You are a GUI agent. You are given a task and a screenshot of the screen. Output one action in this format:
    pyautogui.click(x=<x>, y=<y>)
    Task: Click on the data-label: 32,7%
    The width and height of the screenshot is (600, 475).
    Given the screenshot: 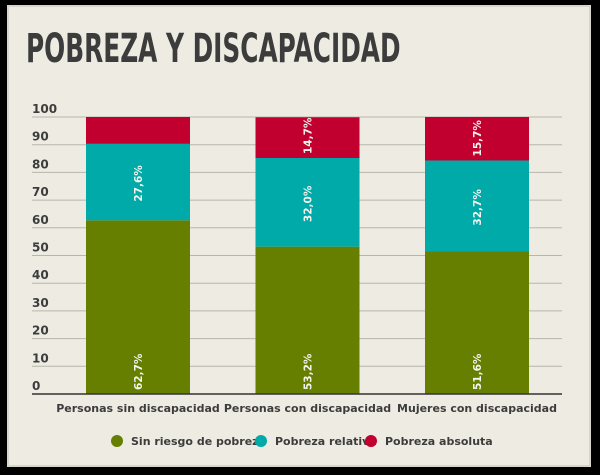 What is the action you would take?
    pyautogui.click(x=478, y=207)
    